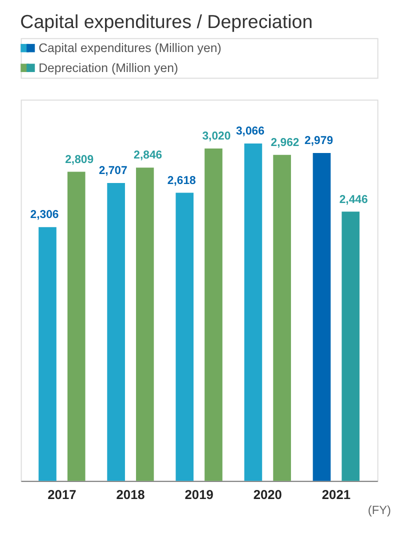 The width and height of the screenshot is (411, 558). What do you see at coordinates (62, 494) in the screenshot?
I see `x-tick-label: 2017` at bounding box center [62, 494].